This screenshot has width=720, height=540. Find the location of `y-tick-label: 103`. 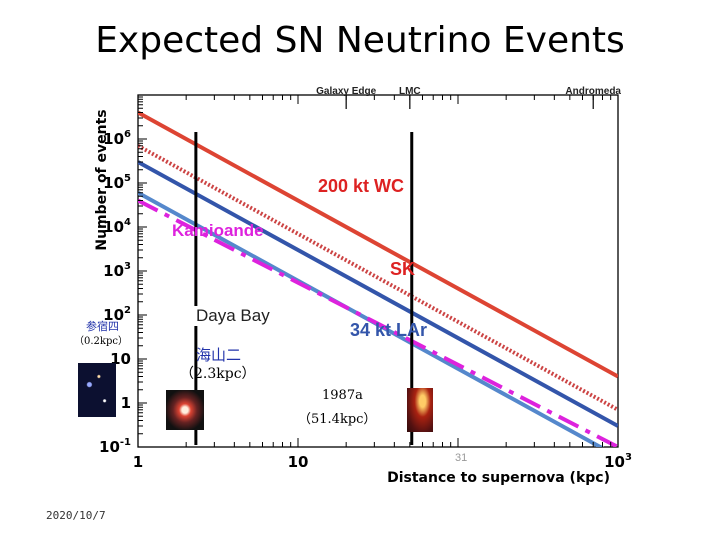

y-tick-label: 103 is located at coordinates (117, 270).